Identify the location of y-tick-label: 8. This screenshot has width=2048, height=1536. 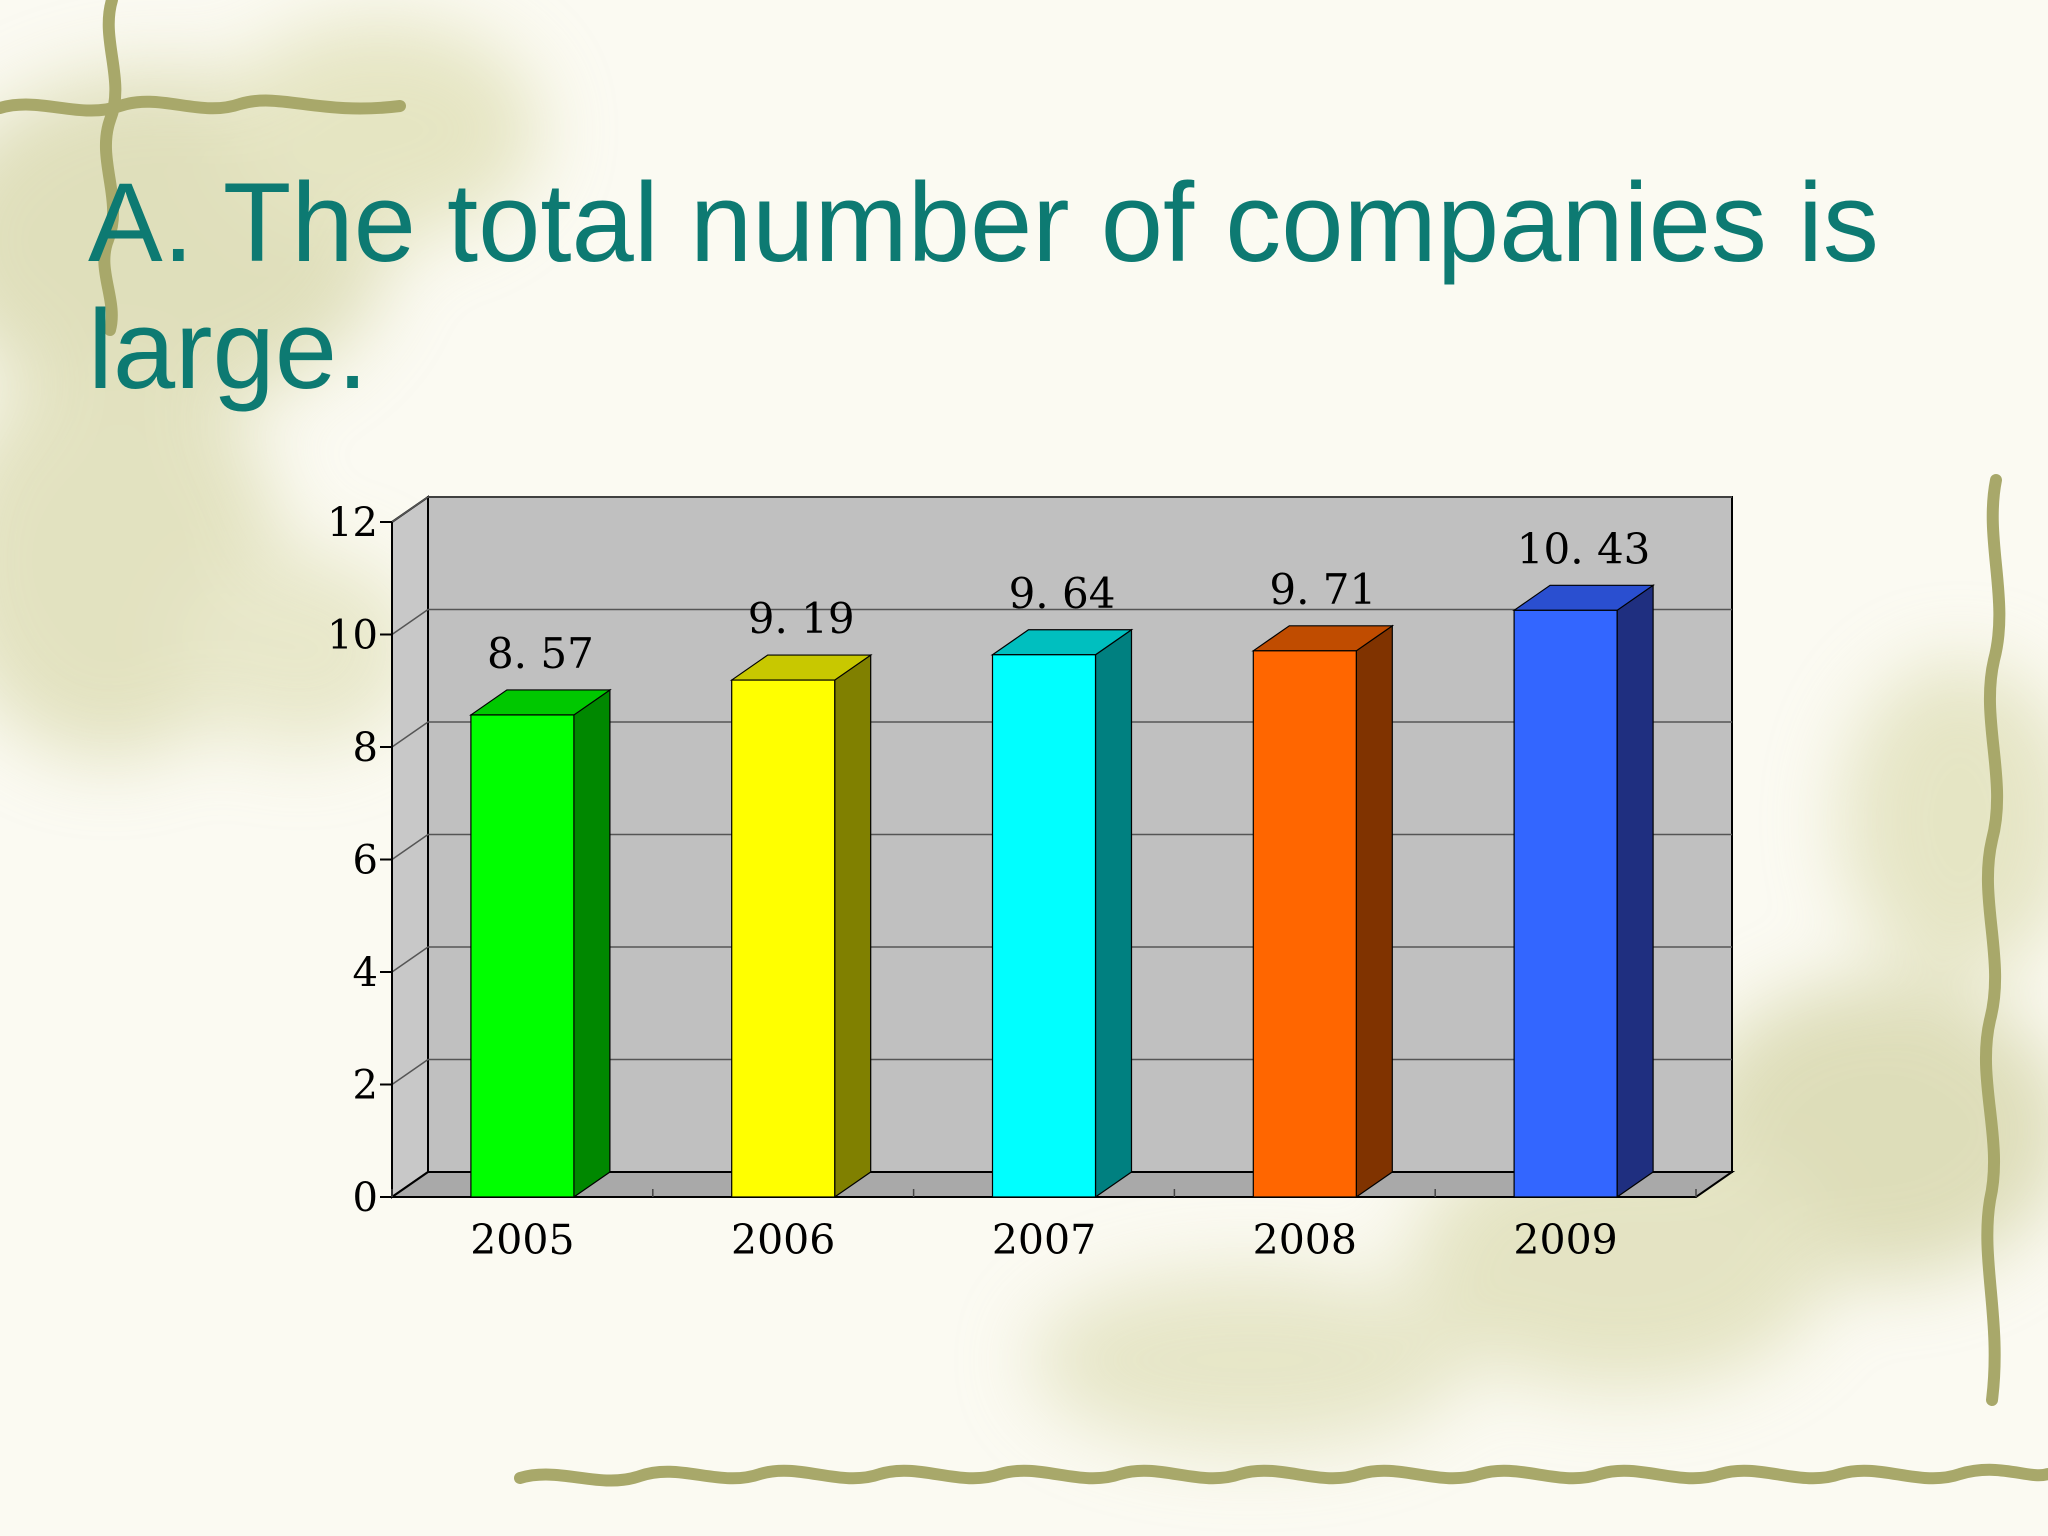
(365, 748).